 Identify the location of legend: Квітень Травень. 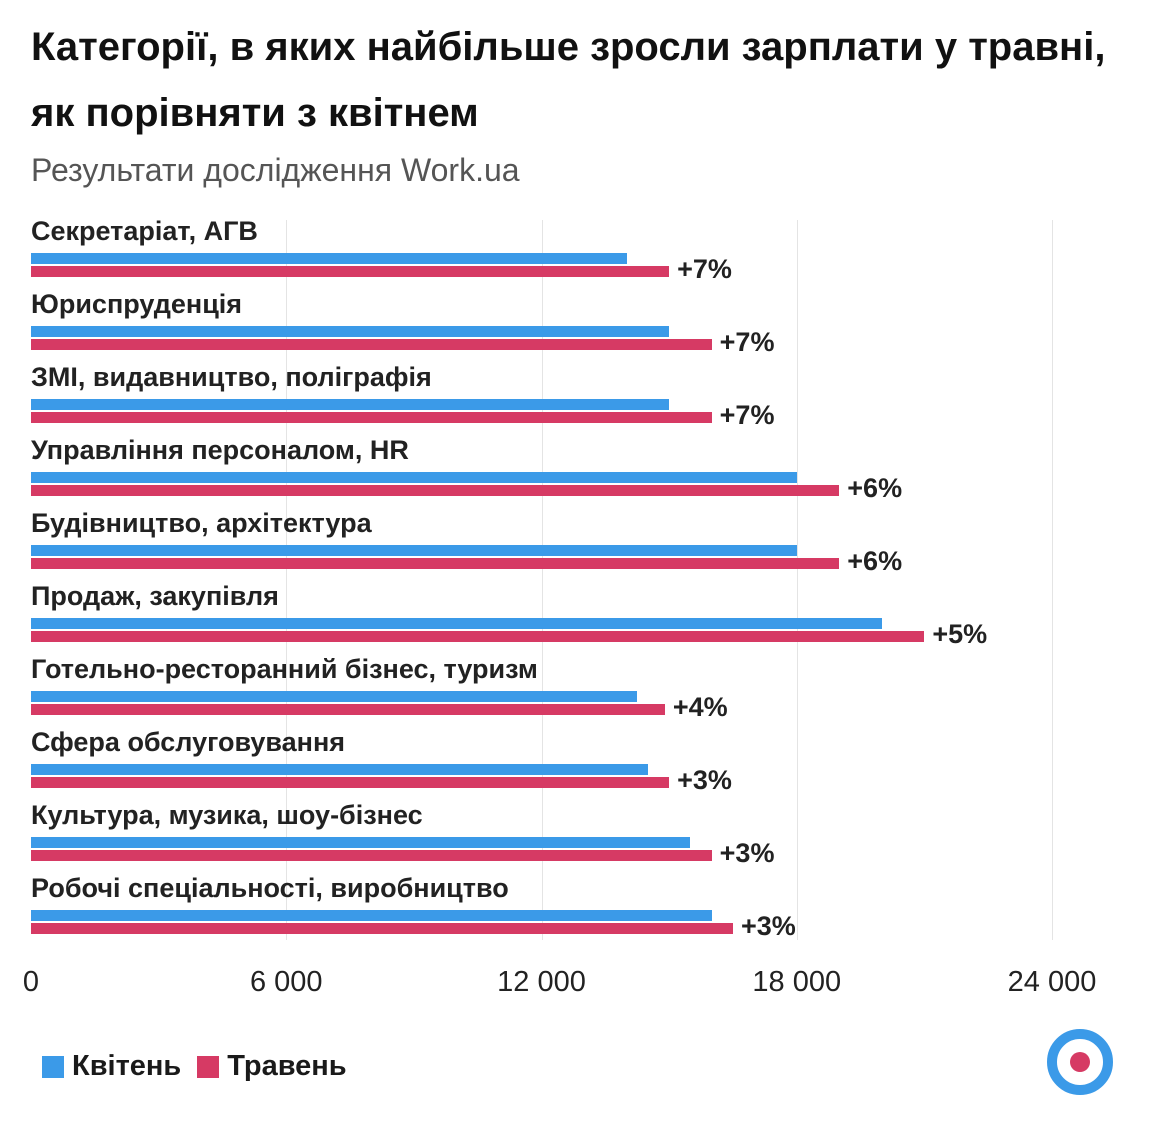
(194, 1066).